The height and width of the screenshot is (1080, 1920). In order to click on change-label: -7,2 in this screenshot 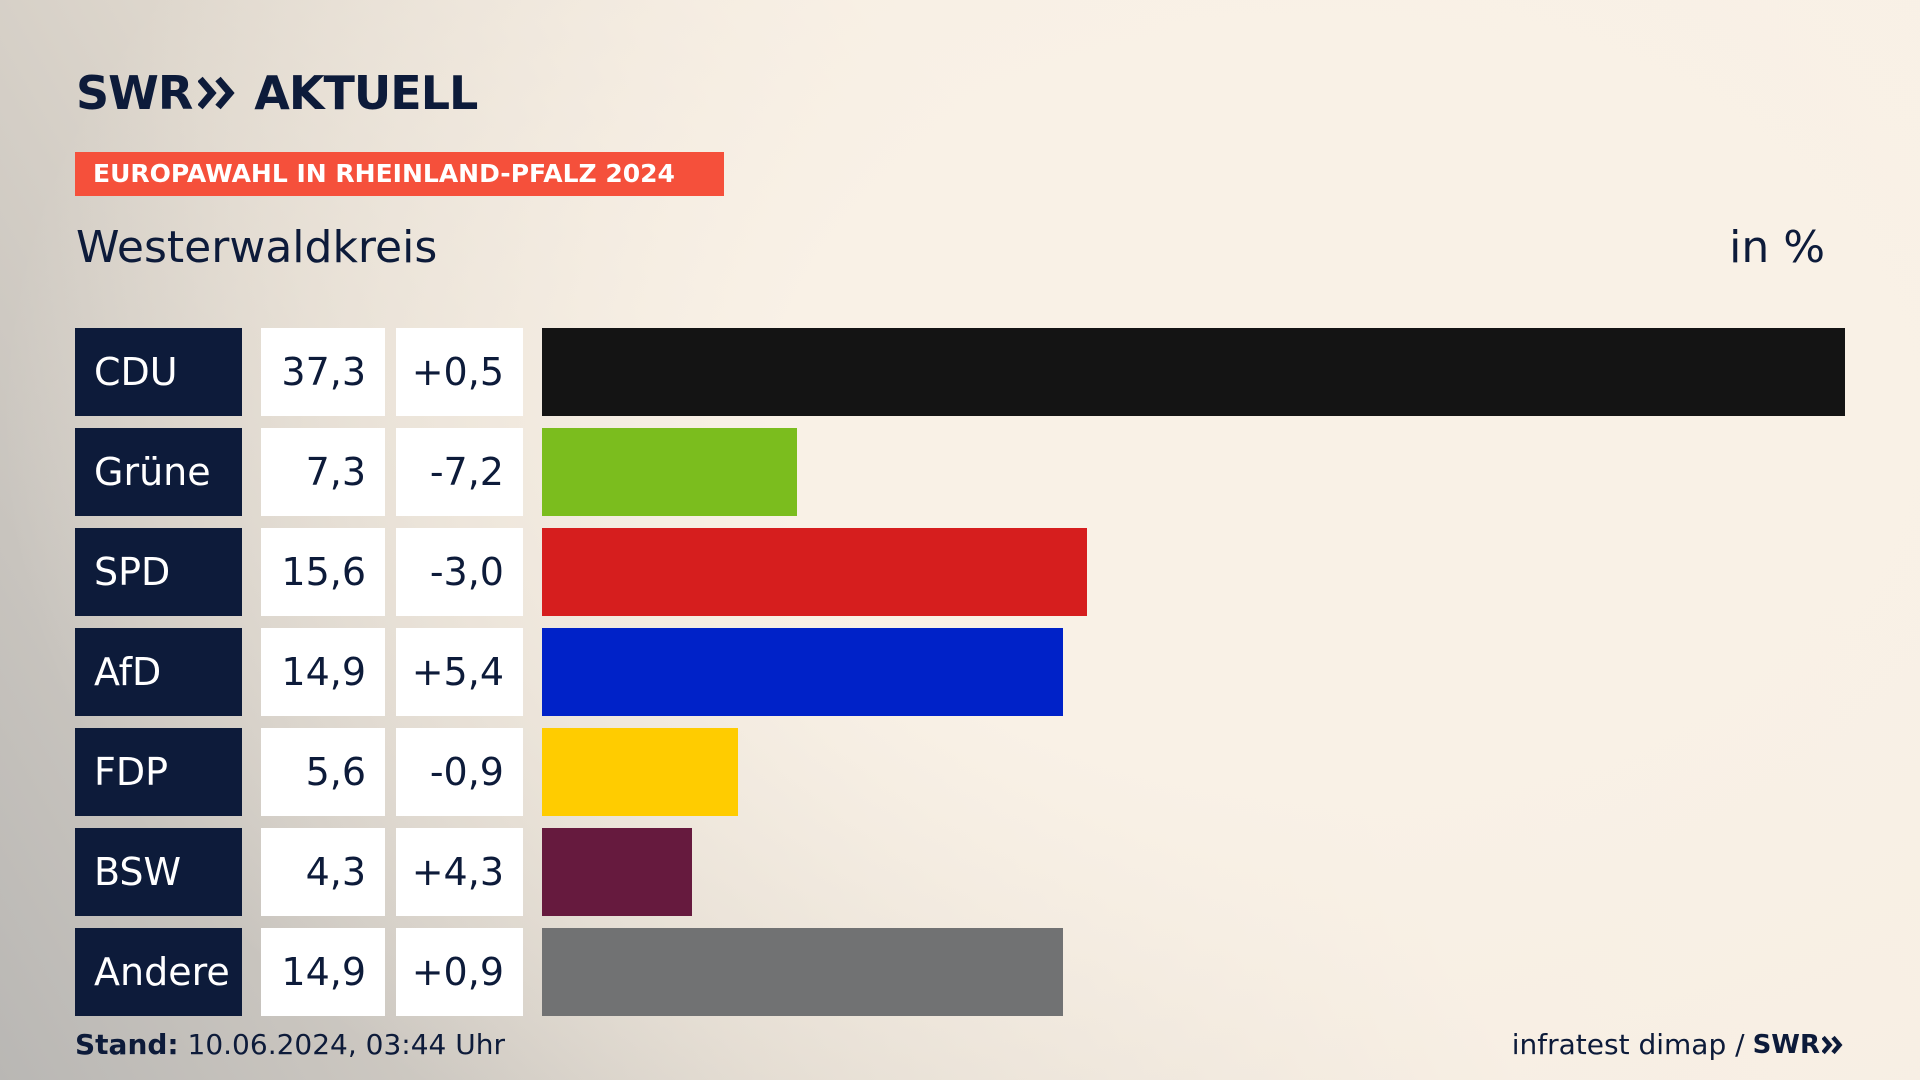, I will do `click(459, 472)`.